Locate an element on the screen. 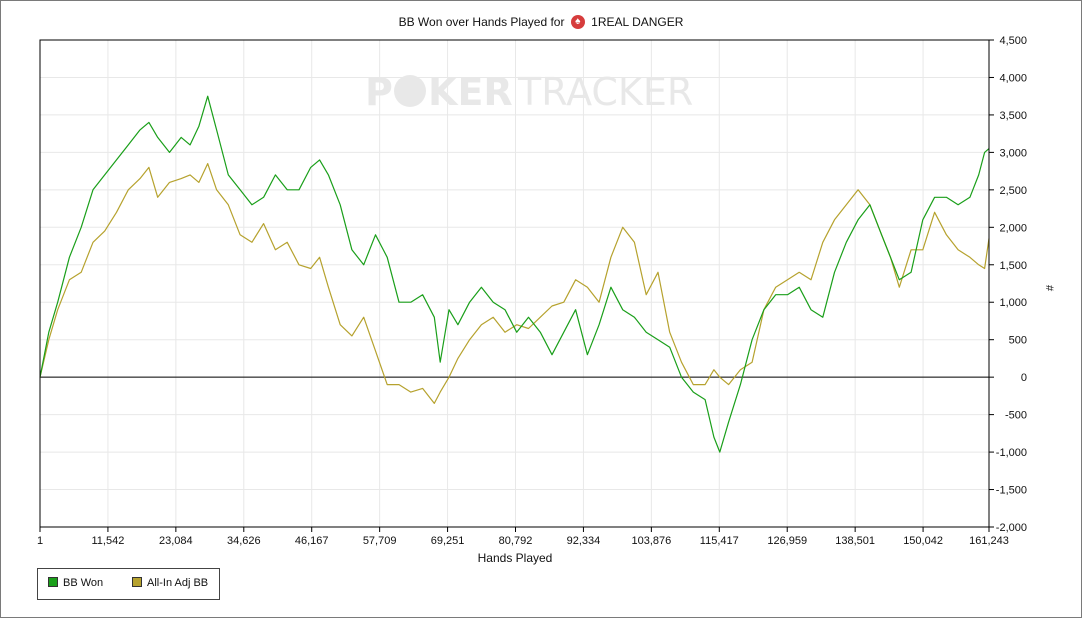 Image resolution: width=1082 pixels, height=618 pixels. y-tick-label: 3,500 is located at coordinates (1013, 116).